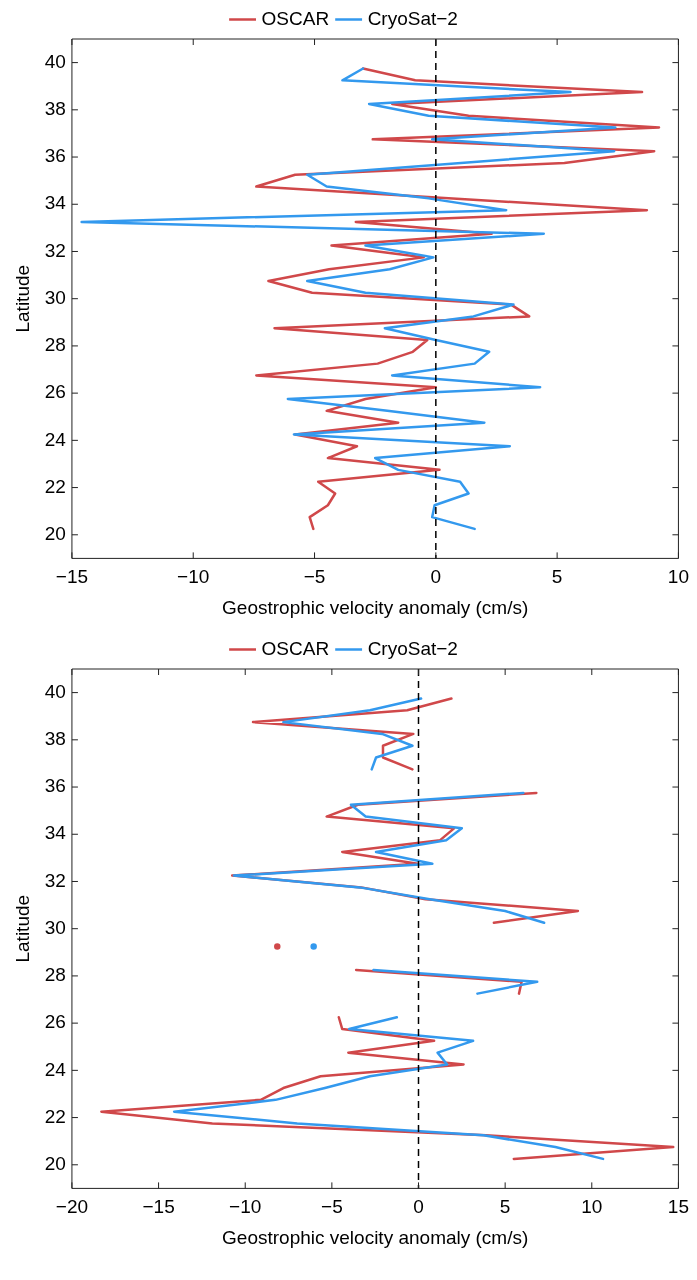 This screenshot has height=1280, width=697. Describe the element at coordinates (72, 1207) in the screenshot. I see `x-tick-label: −20` at that location.